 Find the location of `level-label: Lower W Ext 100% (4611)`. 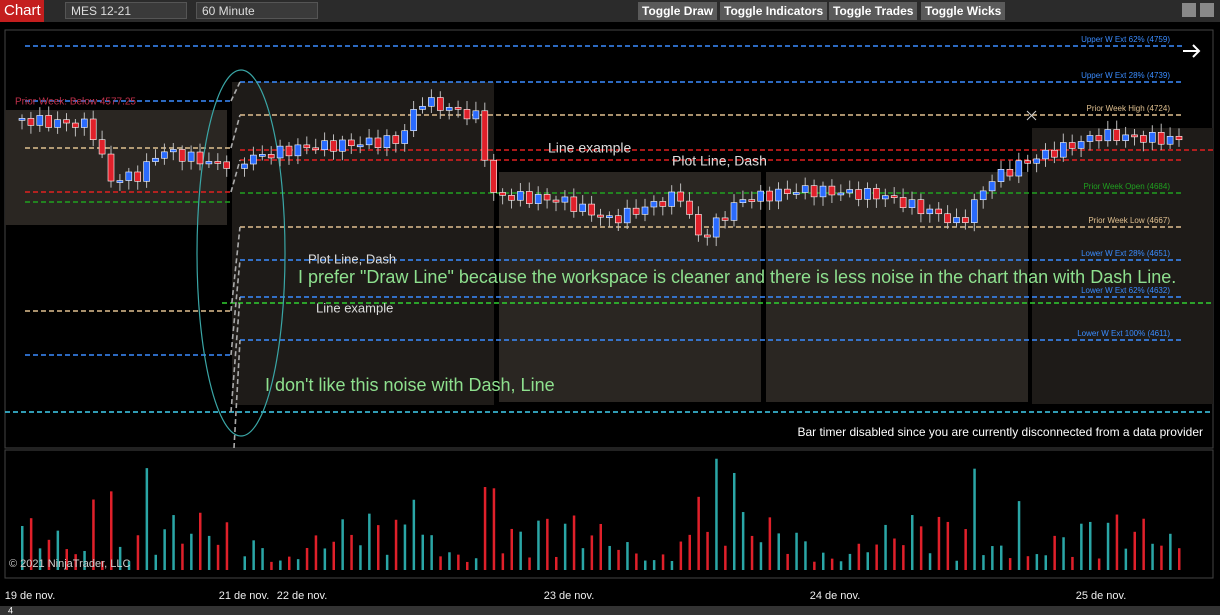

level-label: Lower W Ext 100% (4611) is located at coordinates (1123, 333).